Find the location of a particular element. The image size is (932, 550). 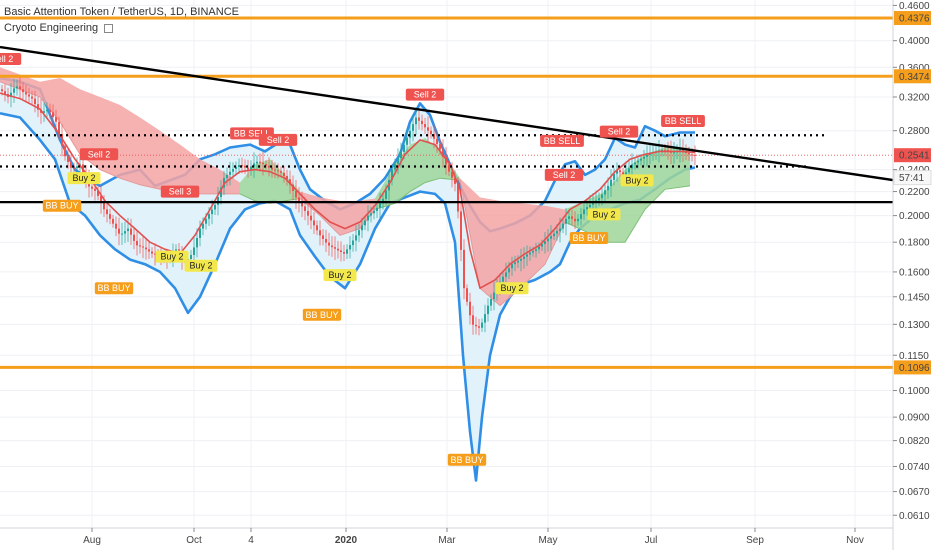

price-tag-countdown: 57:41 is located at coordinates (912, 178).